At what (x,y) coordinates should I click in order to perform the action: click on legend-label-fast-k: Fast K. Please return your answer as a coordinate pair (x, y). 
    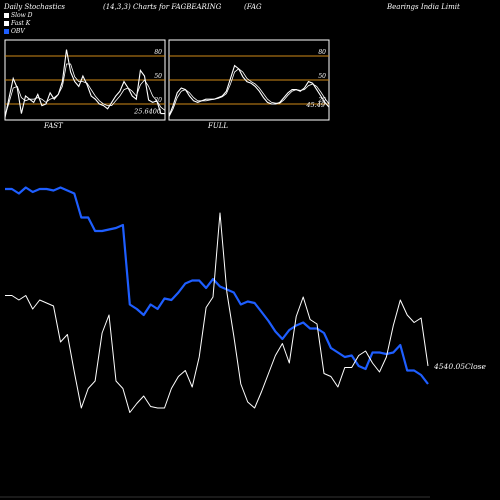
    Looking at the image, I should click on (21, 23).